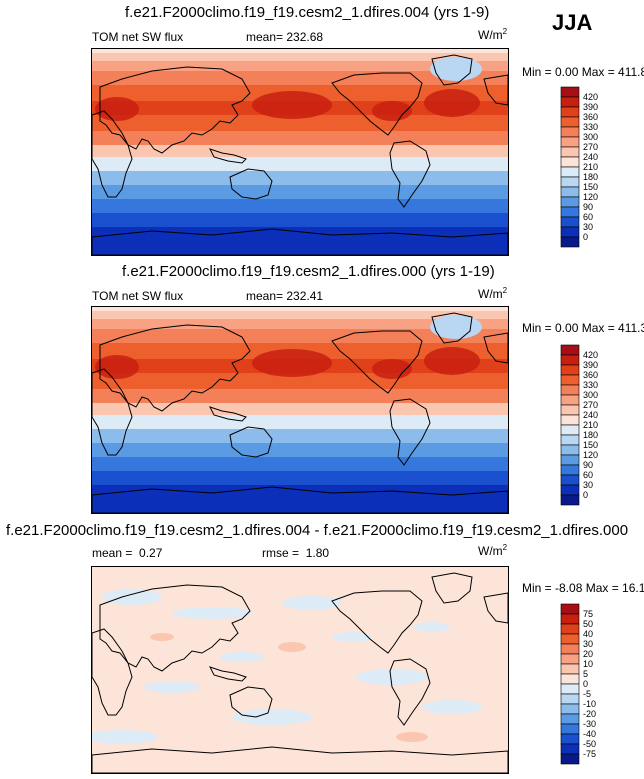 This screenshot has height=779, width=644. I want to click on units-sup: 2, so click(505, 547).